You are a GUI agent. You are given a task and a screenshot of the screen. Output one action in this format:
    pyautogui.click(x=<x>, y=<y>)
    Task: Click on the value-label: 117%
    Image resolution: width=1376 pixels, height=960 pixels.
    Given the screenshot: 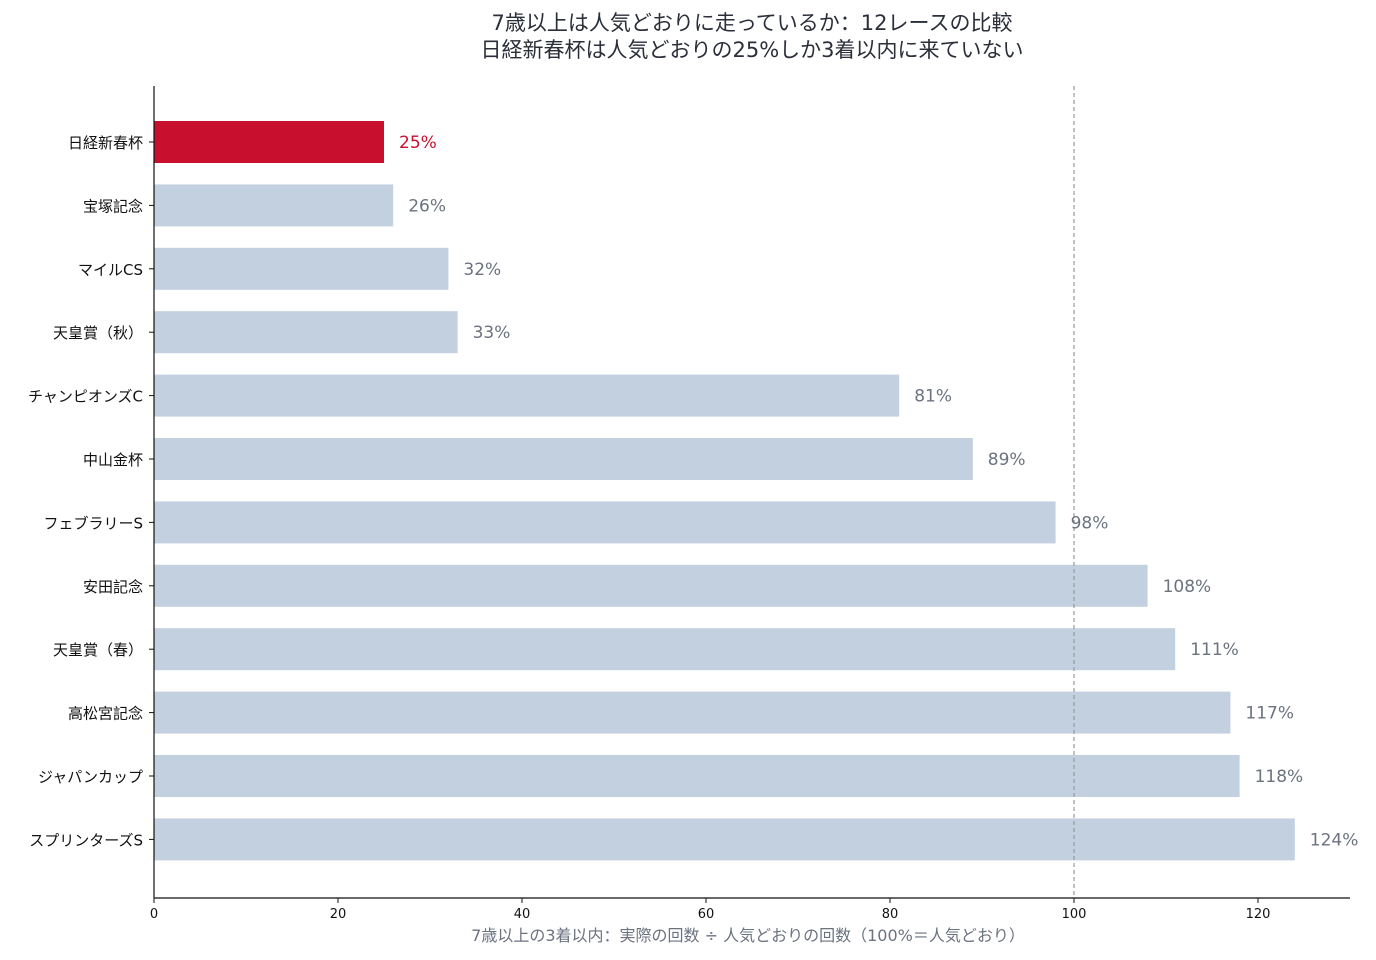 What is the action you would take?
    pyautogui.click(x=1269, y=714)
    